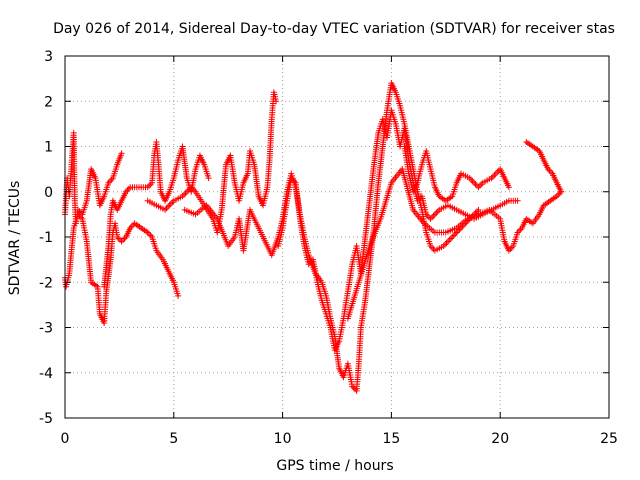  I want to click on y-tick-label: -4, so click(46, 374).